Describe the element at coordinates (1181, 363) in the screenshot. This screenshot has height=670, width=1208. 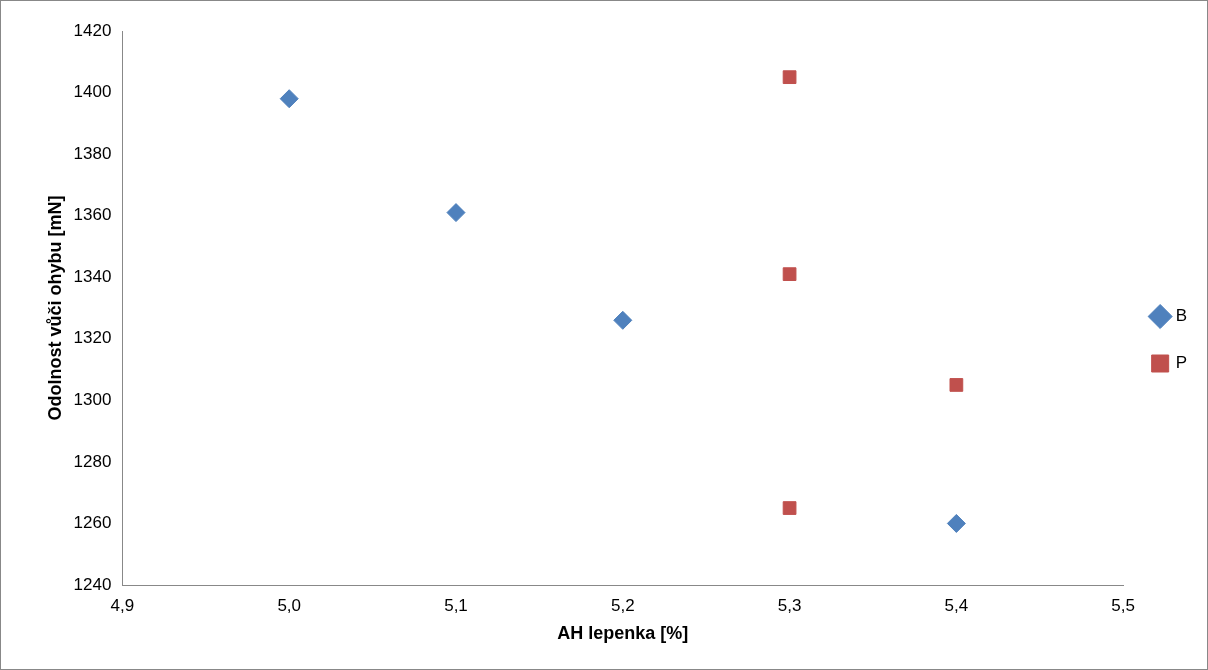
I see `legend-label: P` at that location.